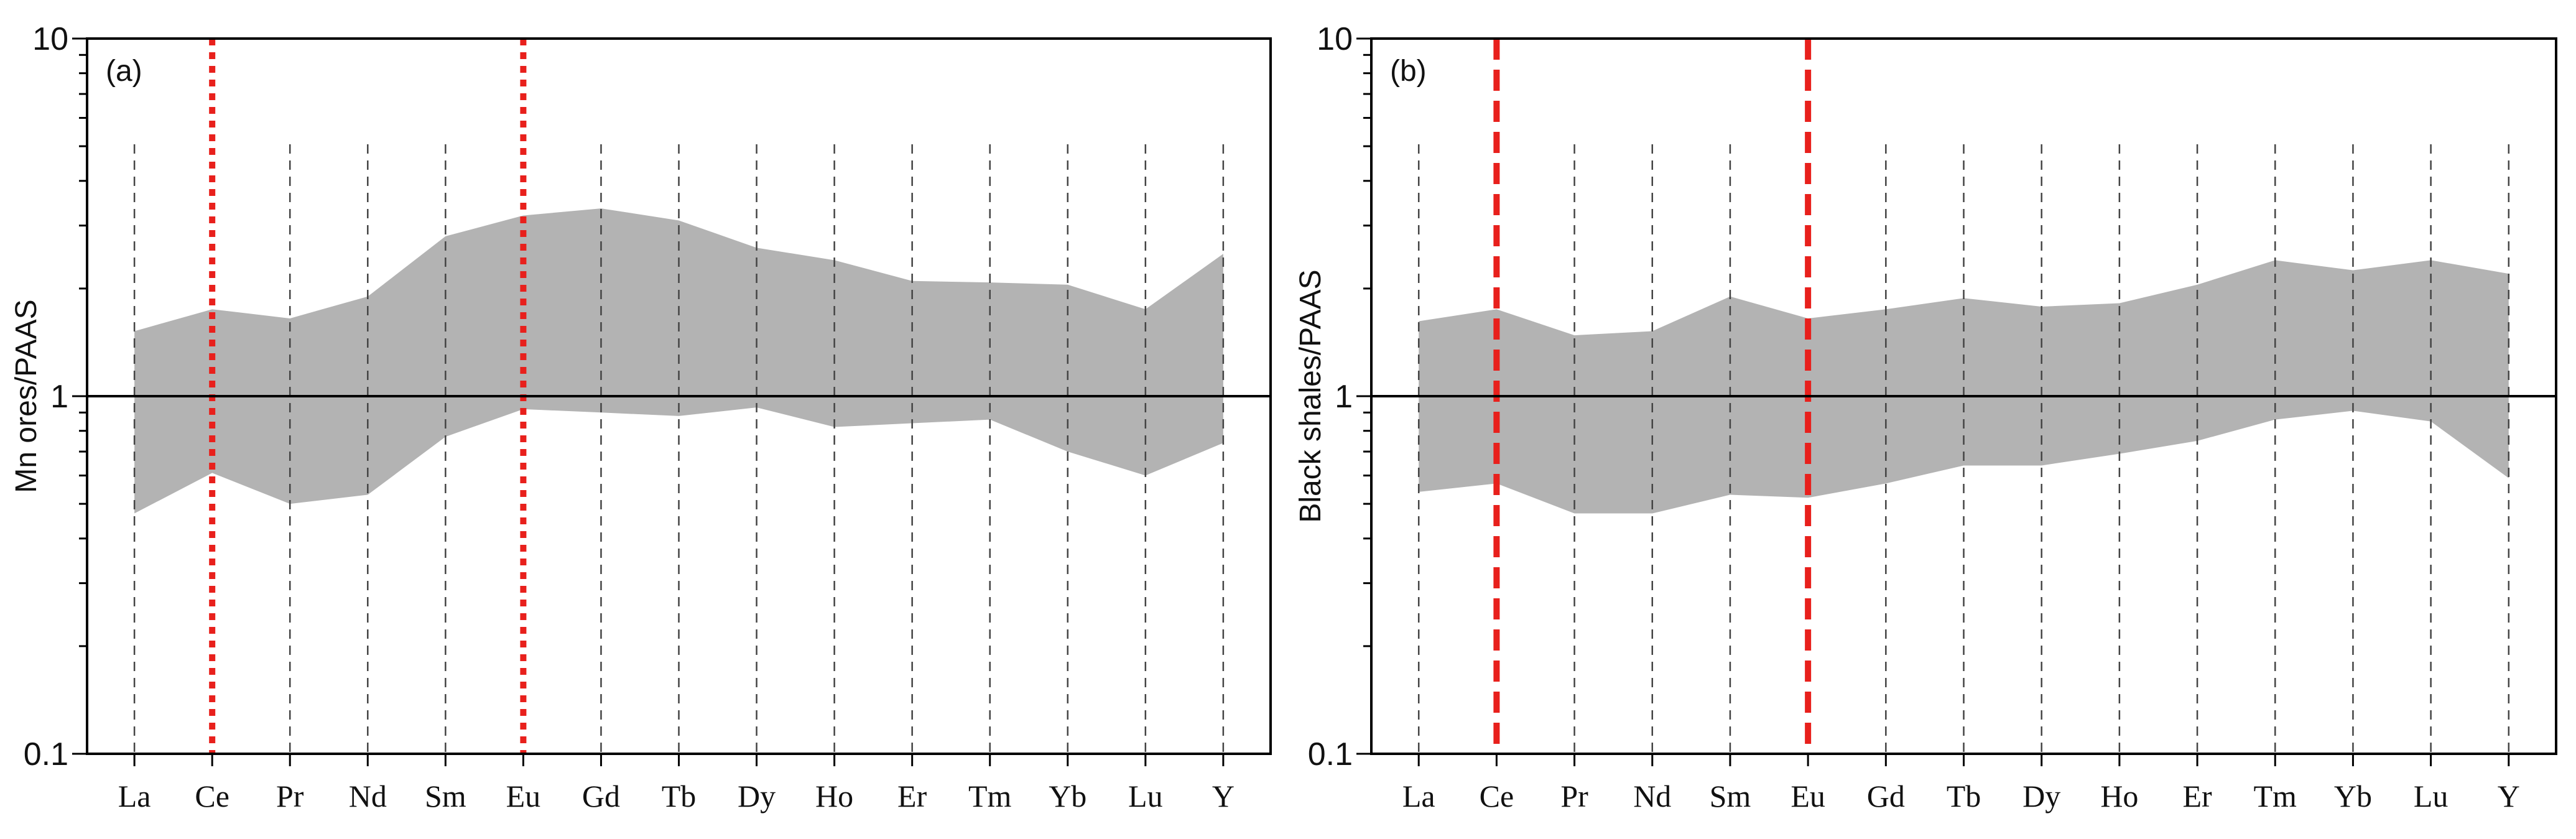  I want to click on panel-b-xtick-label-Yb: Yb, so click(2353, 797).